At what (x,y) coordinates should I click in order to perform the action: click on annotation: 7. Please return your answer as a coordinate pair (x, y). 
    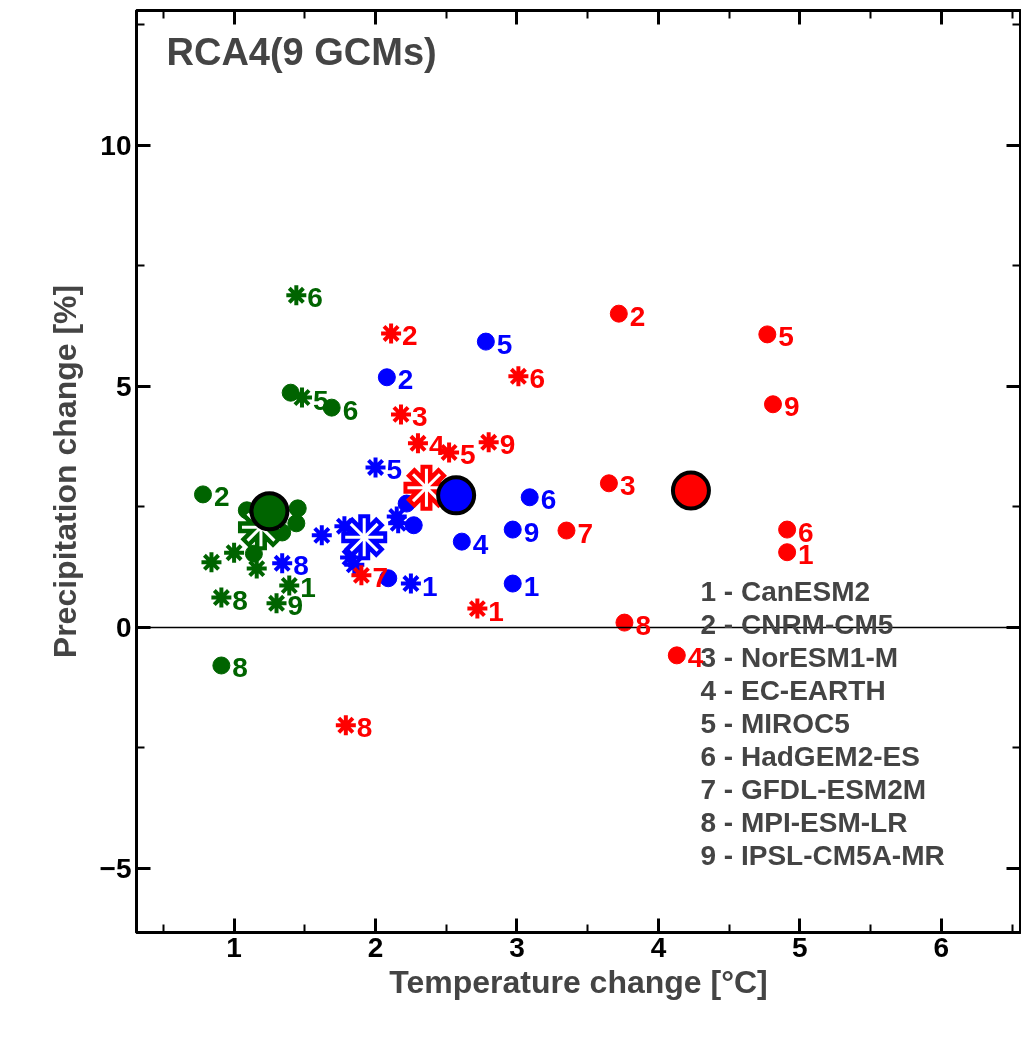
    Looking at the image, I should click on (585, 533).